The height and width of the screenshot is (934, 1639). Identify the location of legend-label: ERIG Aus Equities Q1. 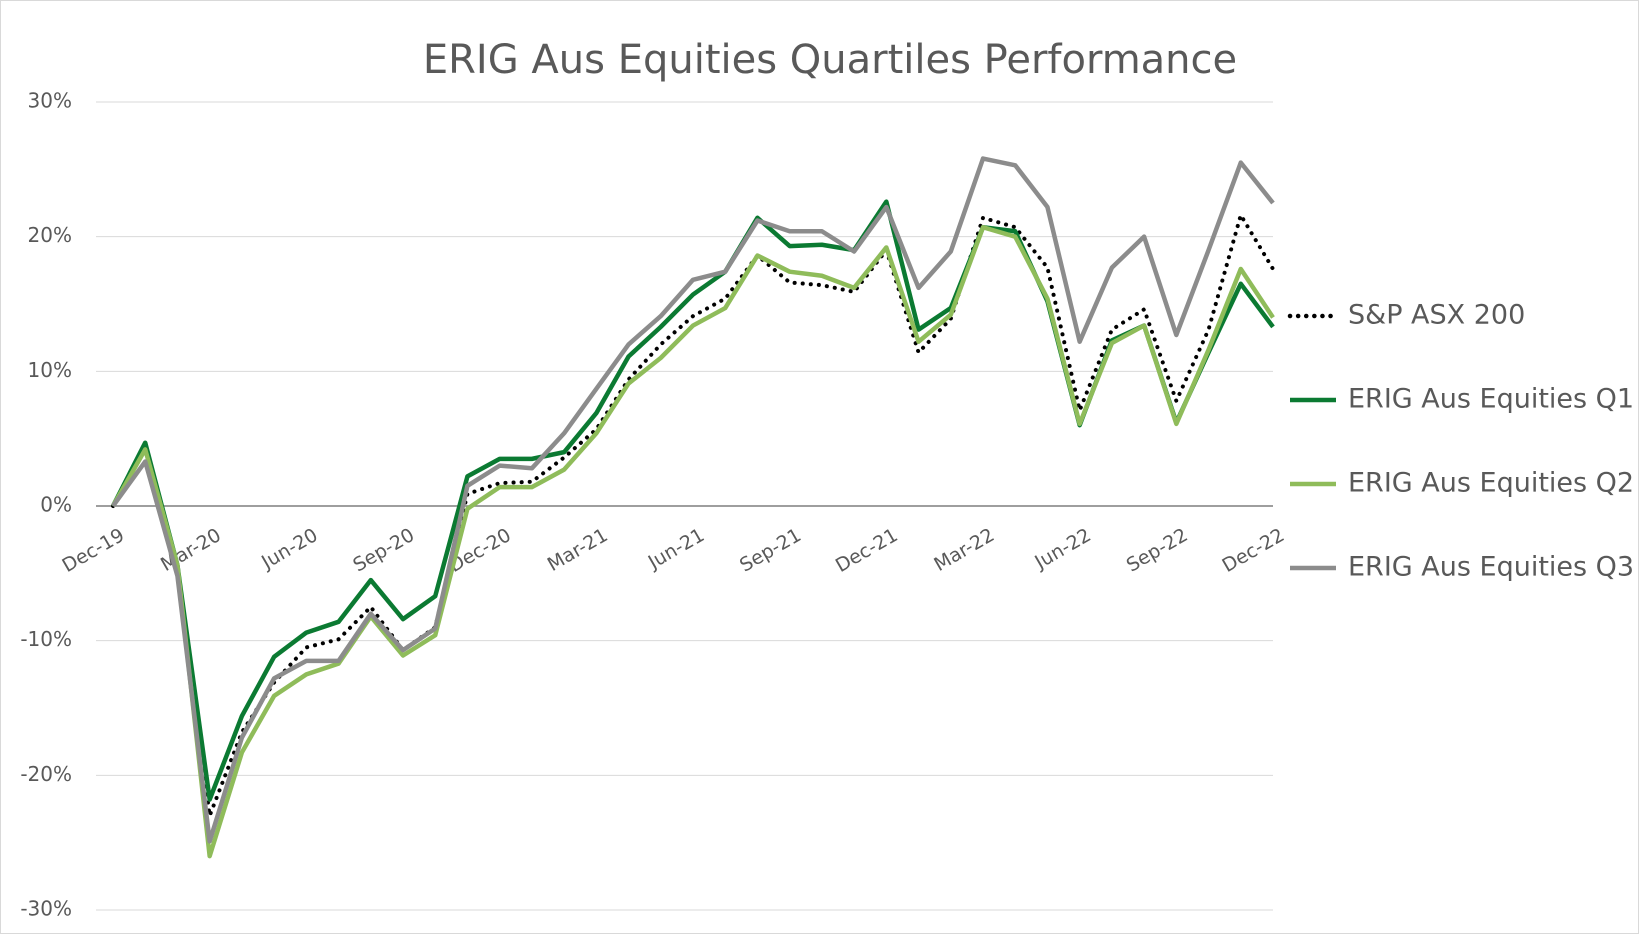
(1491, 399).